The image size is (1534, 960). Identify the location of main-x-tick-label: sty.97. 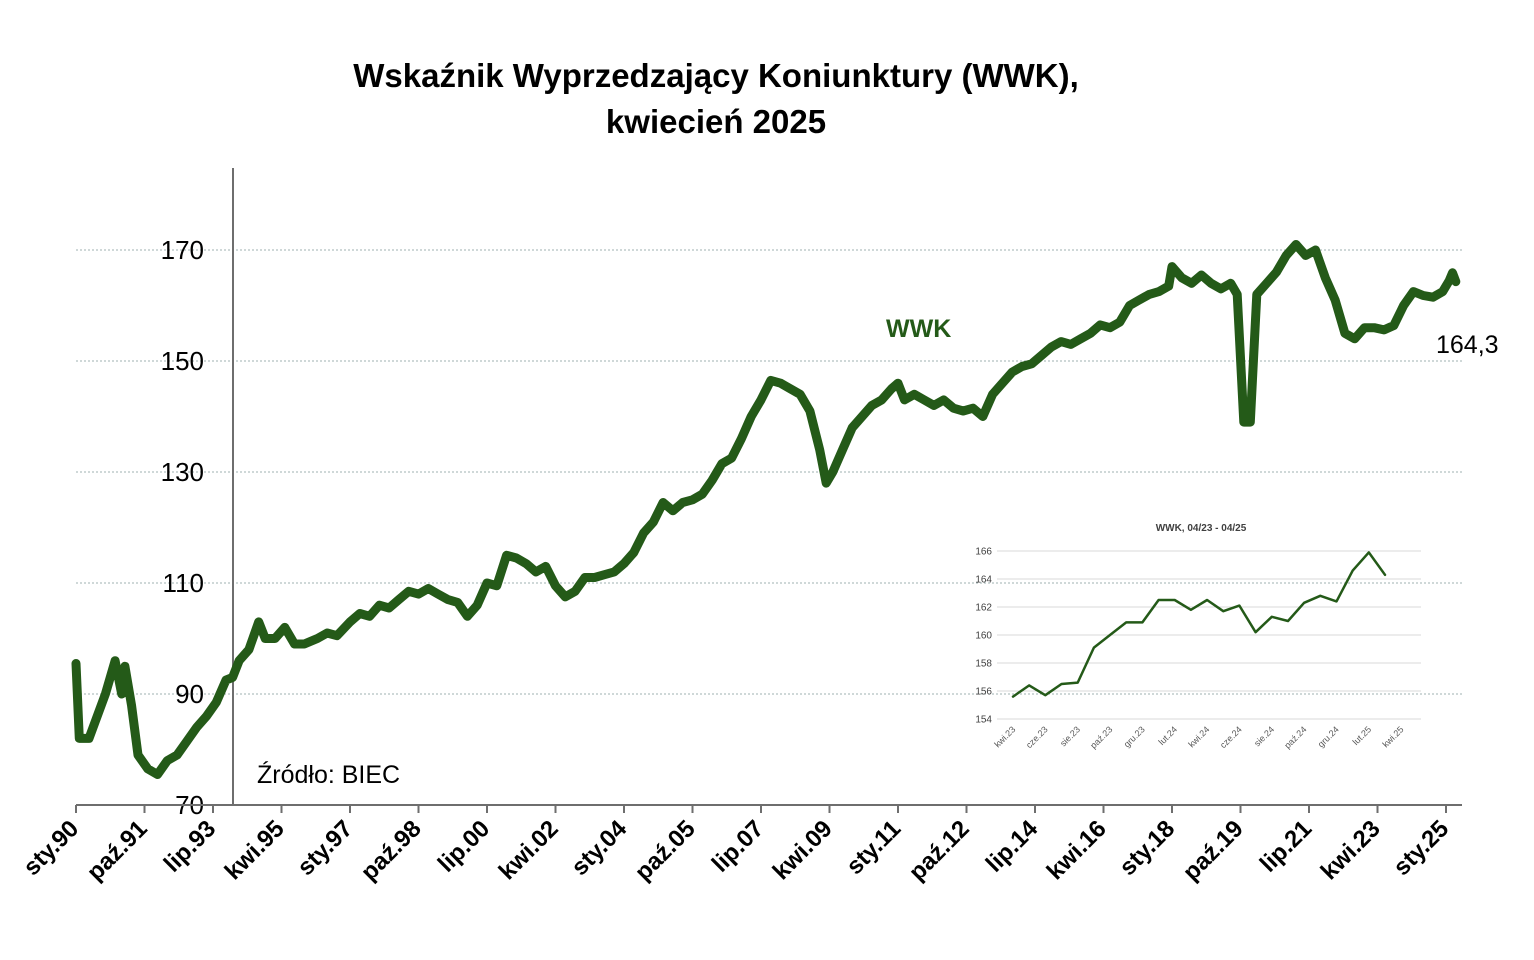
(325, 848).